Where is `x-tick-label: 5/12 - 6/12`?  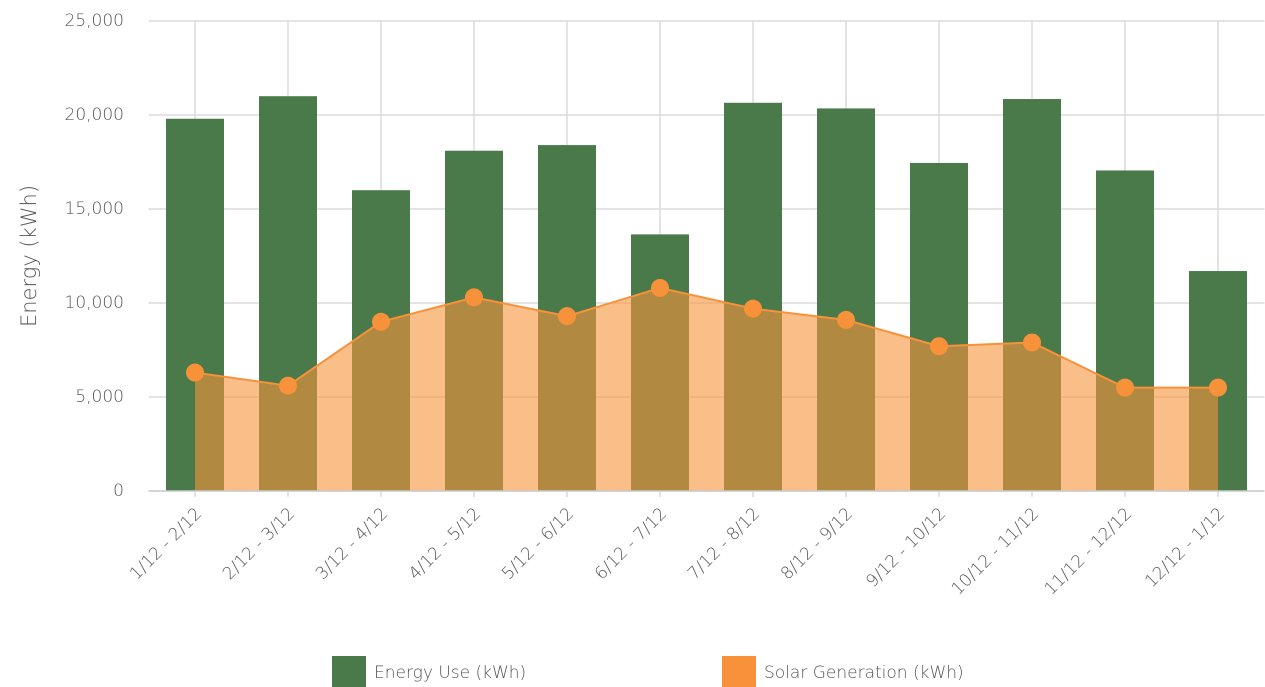
x-tick-label: 5/12 - 6/12 is located at coordinates (538, 544).